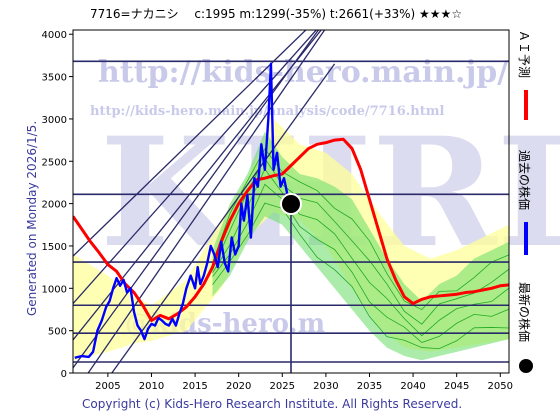 The image size is (560, 420). Describe the element at coordinates (54, 289) in the screenshot. I see `y-tick-label: 1000` at that location.